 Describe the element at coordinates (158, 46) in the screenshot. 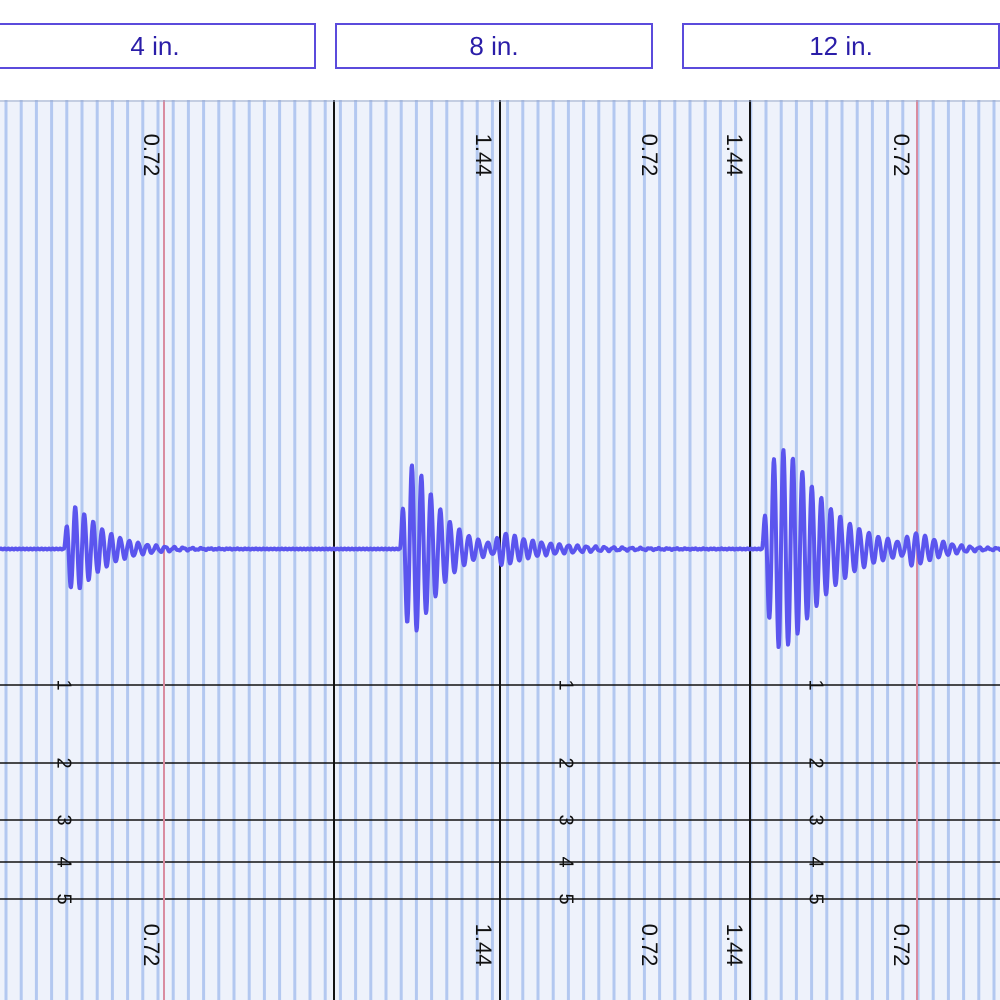

I see `tab-4-in: 4 in.` at that location.